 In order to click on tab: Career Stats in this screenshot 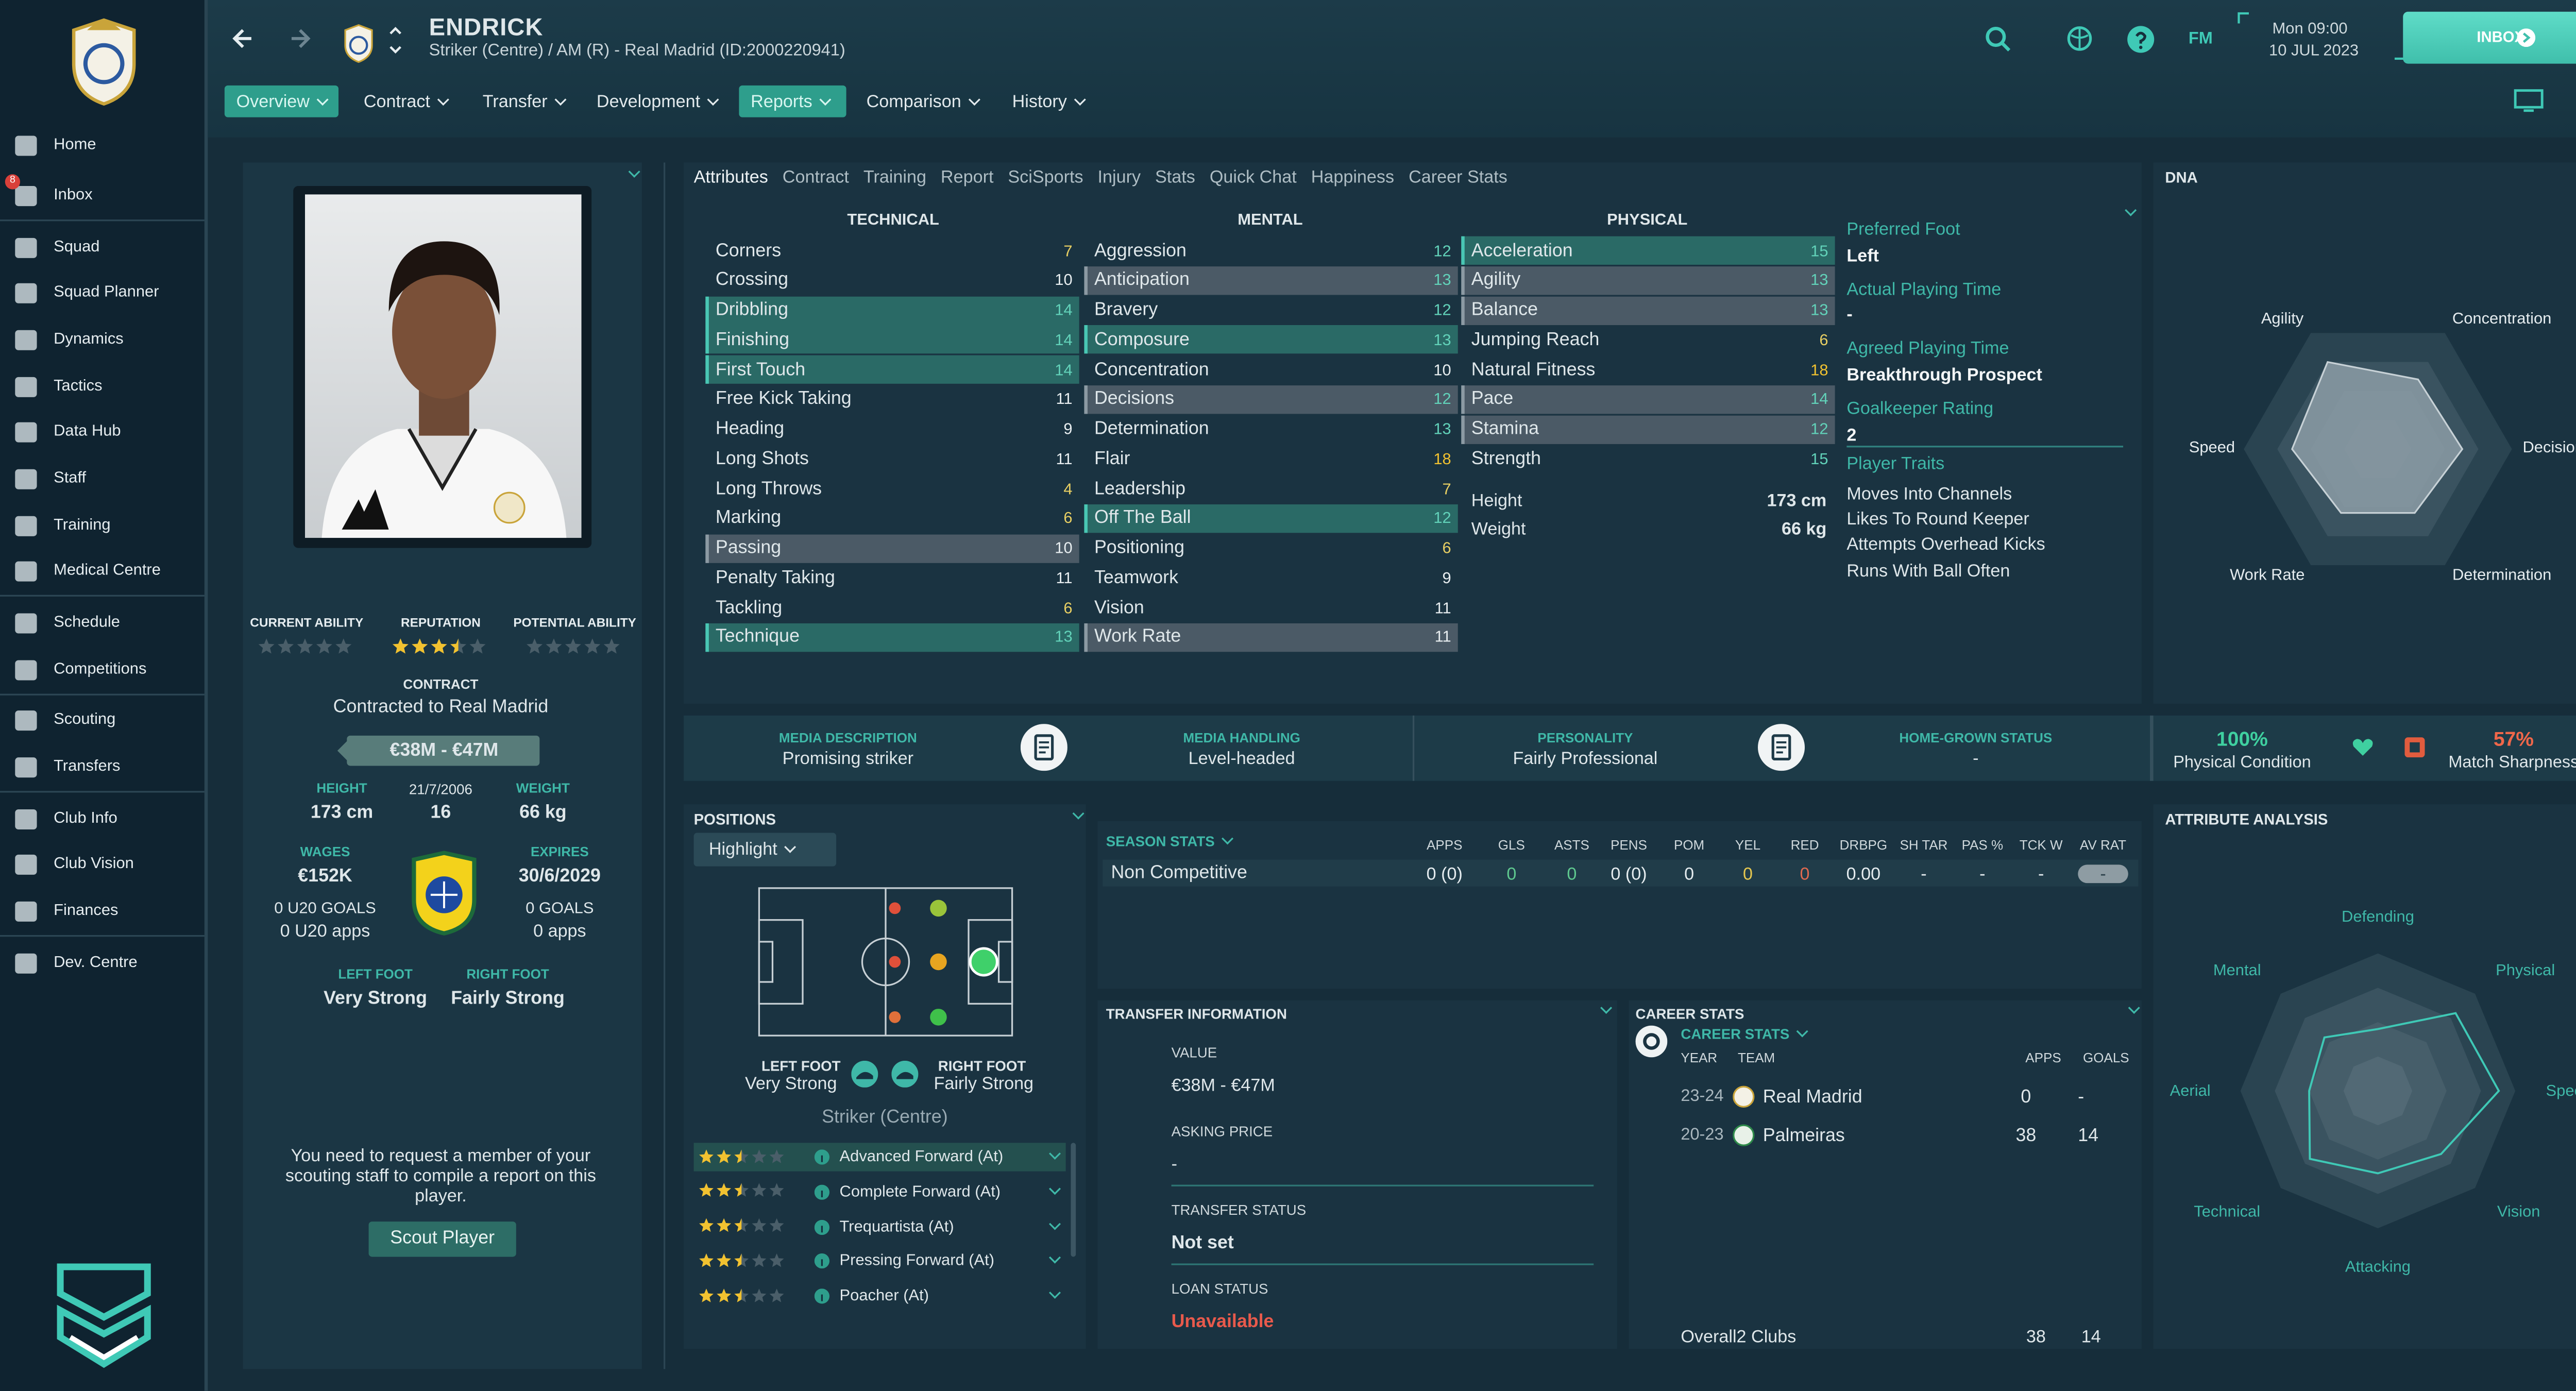, I will do `click(1458, 177)`.